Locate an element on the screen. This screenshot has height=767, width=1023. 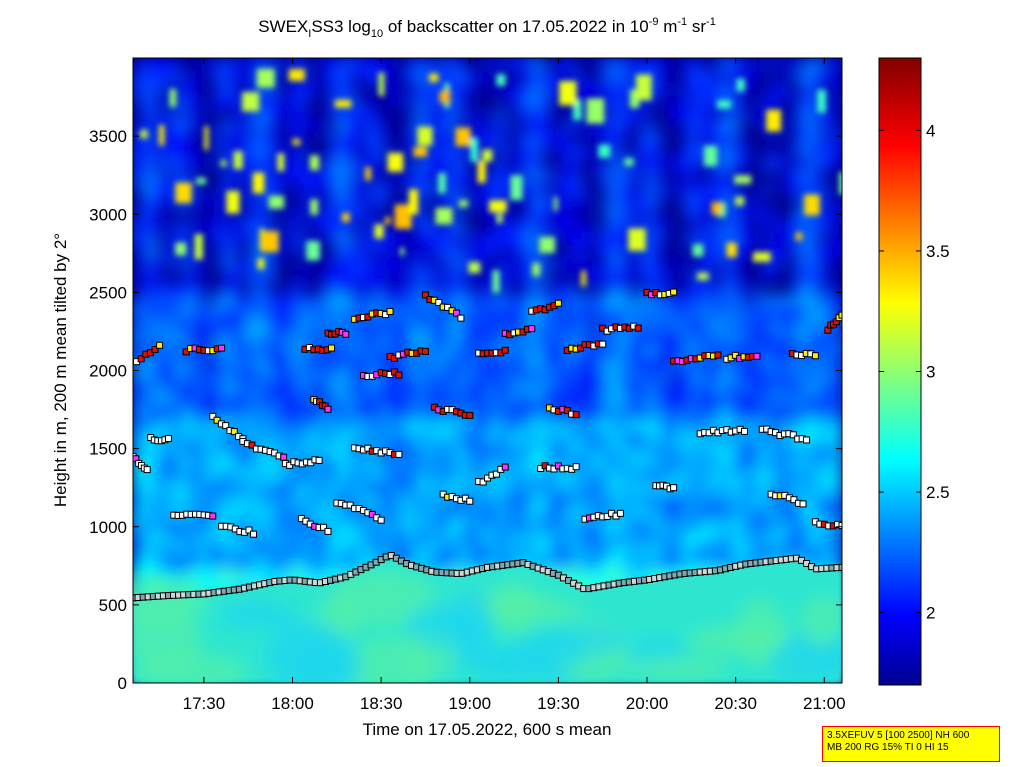
x-tick-label: 20:30 is located at coordinates (735, 703).